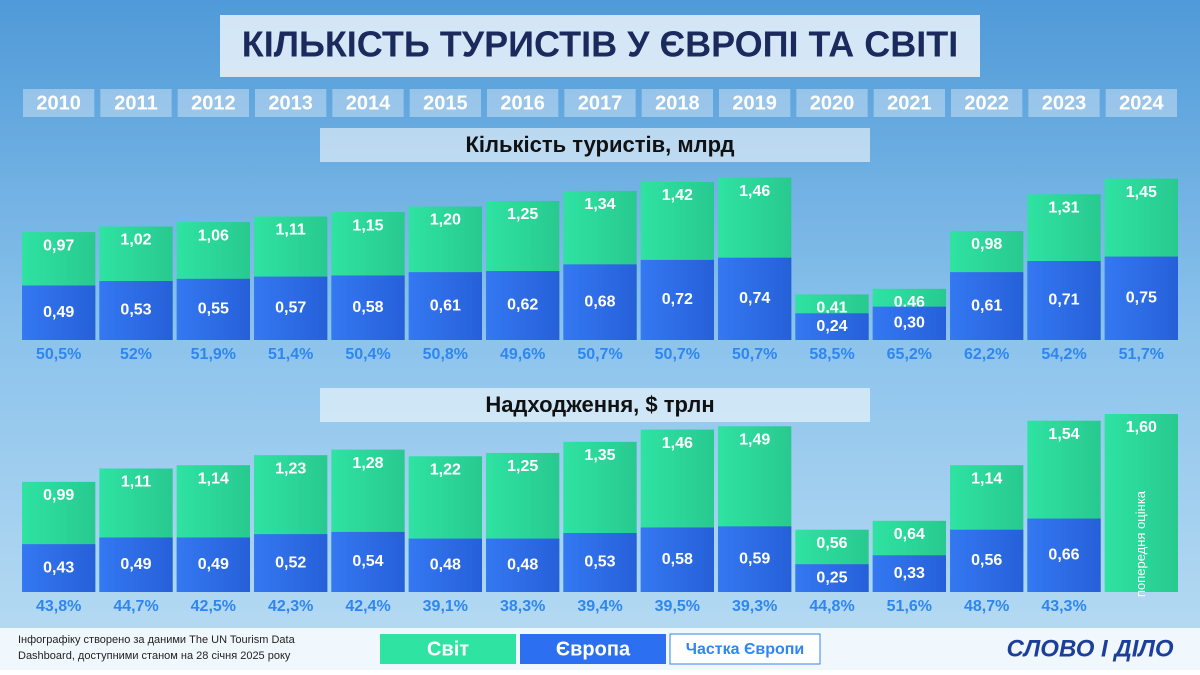  I want to click on world-value-label: 1,35, so click(599, 455).